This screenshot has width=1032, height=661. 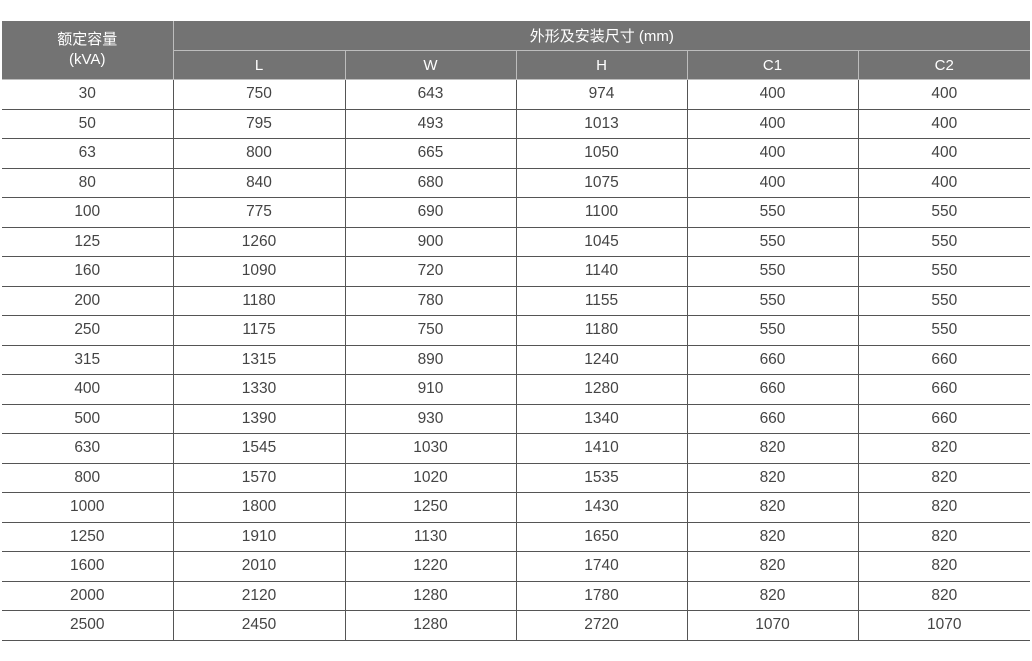 I want to click on capacity-cell: 500, so click(x=87, y=419).